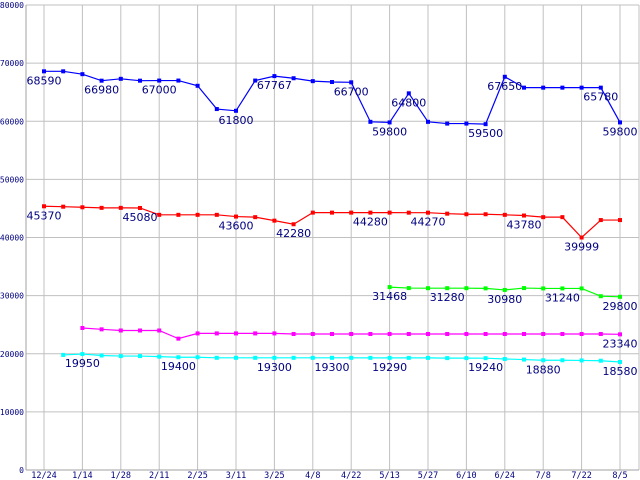 The height and width of the screenshot is (480, 640). I want to click on series-line-blue, so click(332, 97).